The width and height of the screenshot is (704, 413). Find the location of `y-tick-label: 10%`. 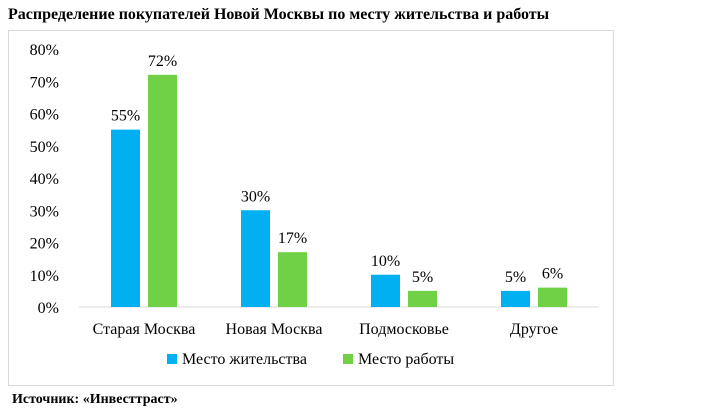

y-tick-label: 10% is located at coordinates (44, 276).